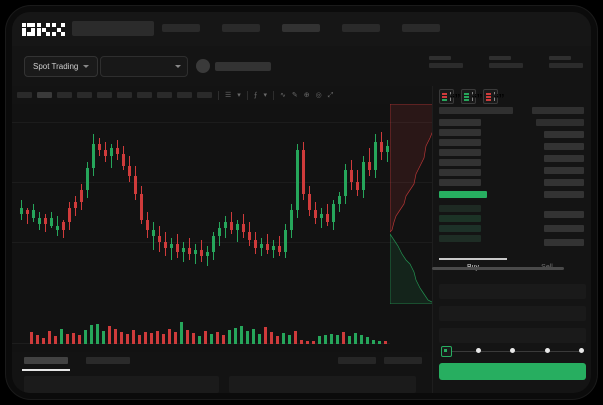  I want to click on percent-slider, so click(512, 351).